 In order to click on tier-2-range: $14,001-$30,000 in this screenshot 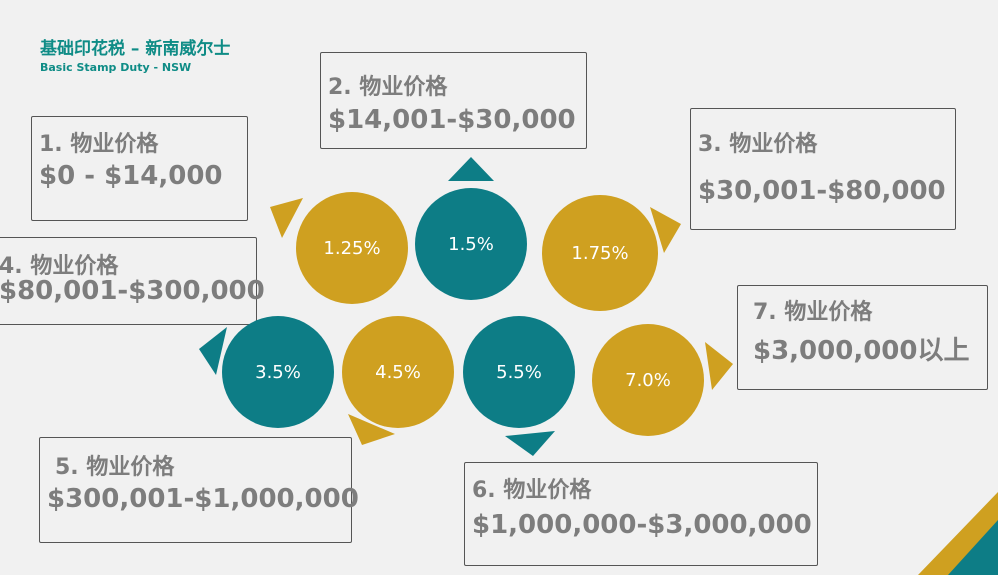, I will do `click(452, 120)`.